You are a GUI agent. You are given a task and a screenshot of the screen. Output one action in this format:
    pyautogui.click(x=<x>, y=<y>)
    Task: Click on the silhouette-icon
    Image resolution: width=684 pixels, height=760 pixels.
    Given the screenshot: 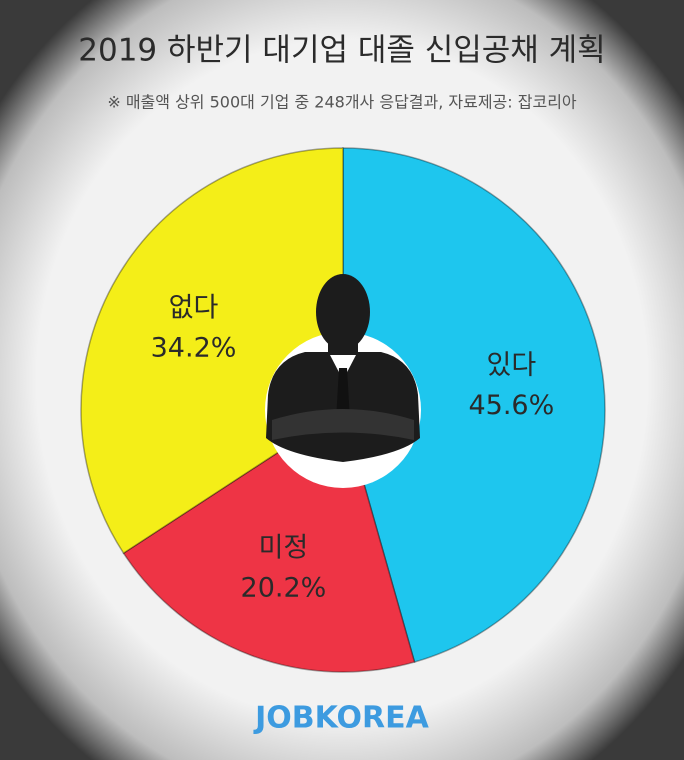 What is the action you would take?
    pyautogui.click(x=343, y=368)
    